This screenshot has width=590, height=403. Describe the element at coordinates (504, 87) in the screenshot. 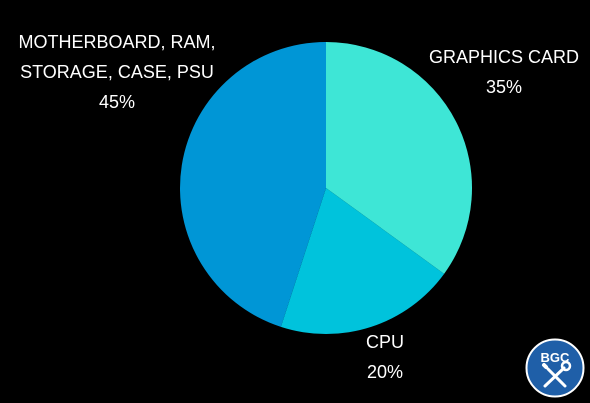

I see `slice-value-graphics-card: 35%` at that location.